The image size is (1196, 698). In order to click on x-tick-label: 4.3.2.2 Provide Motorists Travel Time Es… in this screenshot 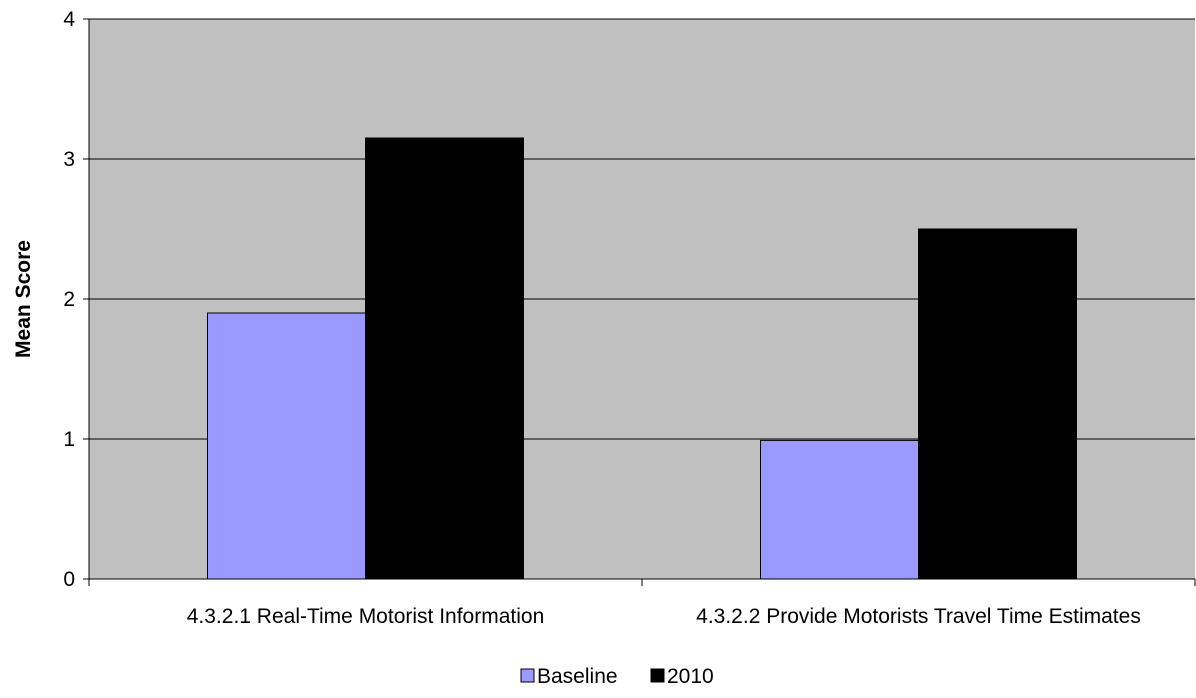, I will do `click(918, 616)`.